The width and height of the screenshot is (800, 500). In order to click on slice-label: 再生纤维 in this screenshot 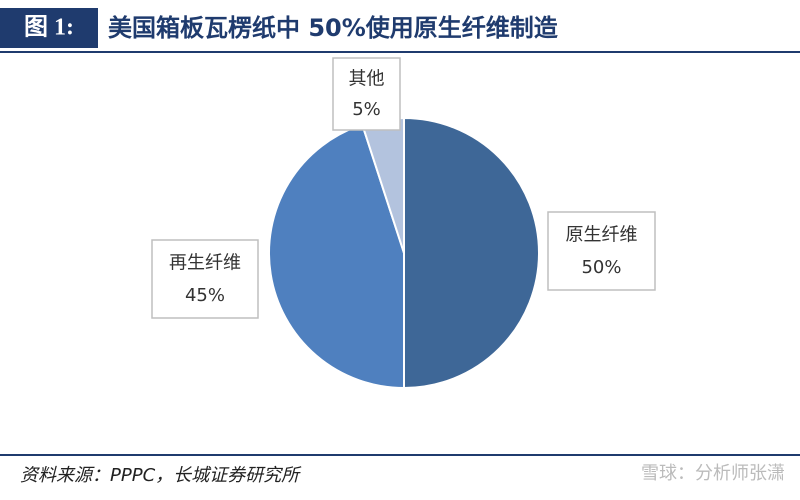, I will do `click(205, 262)`.